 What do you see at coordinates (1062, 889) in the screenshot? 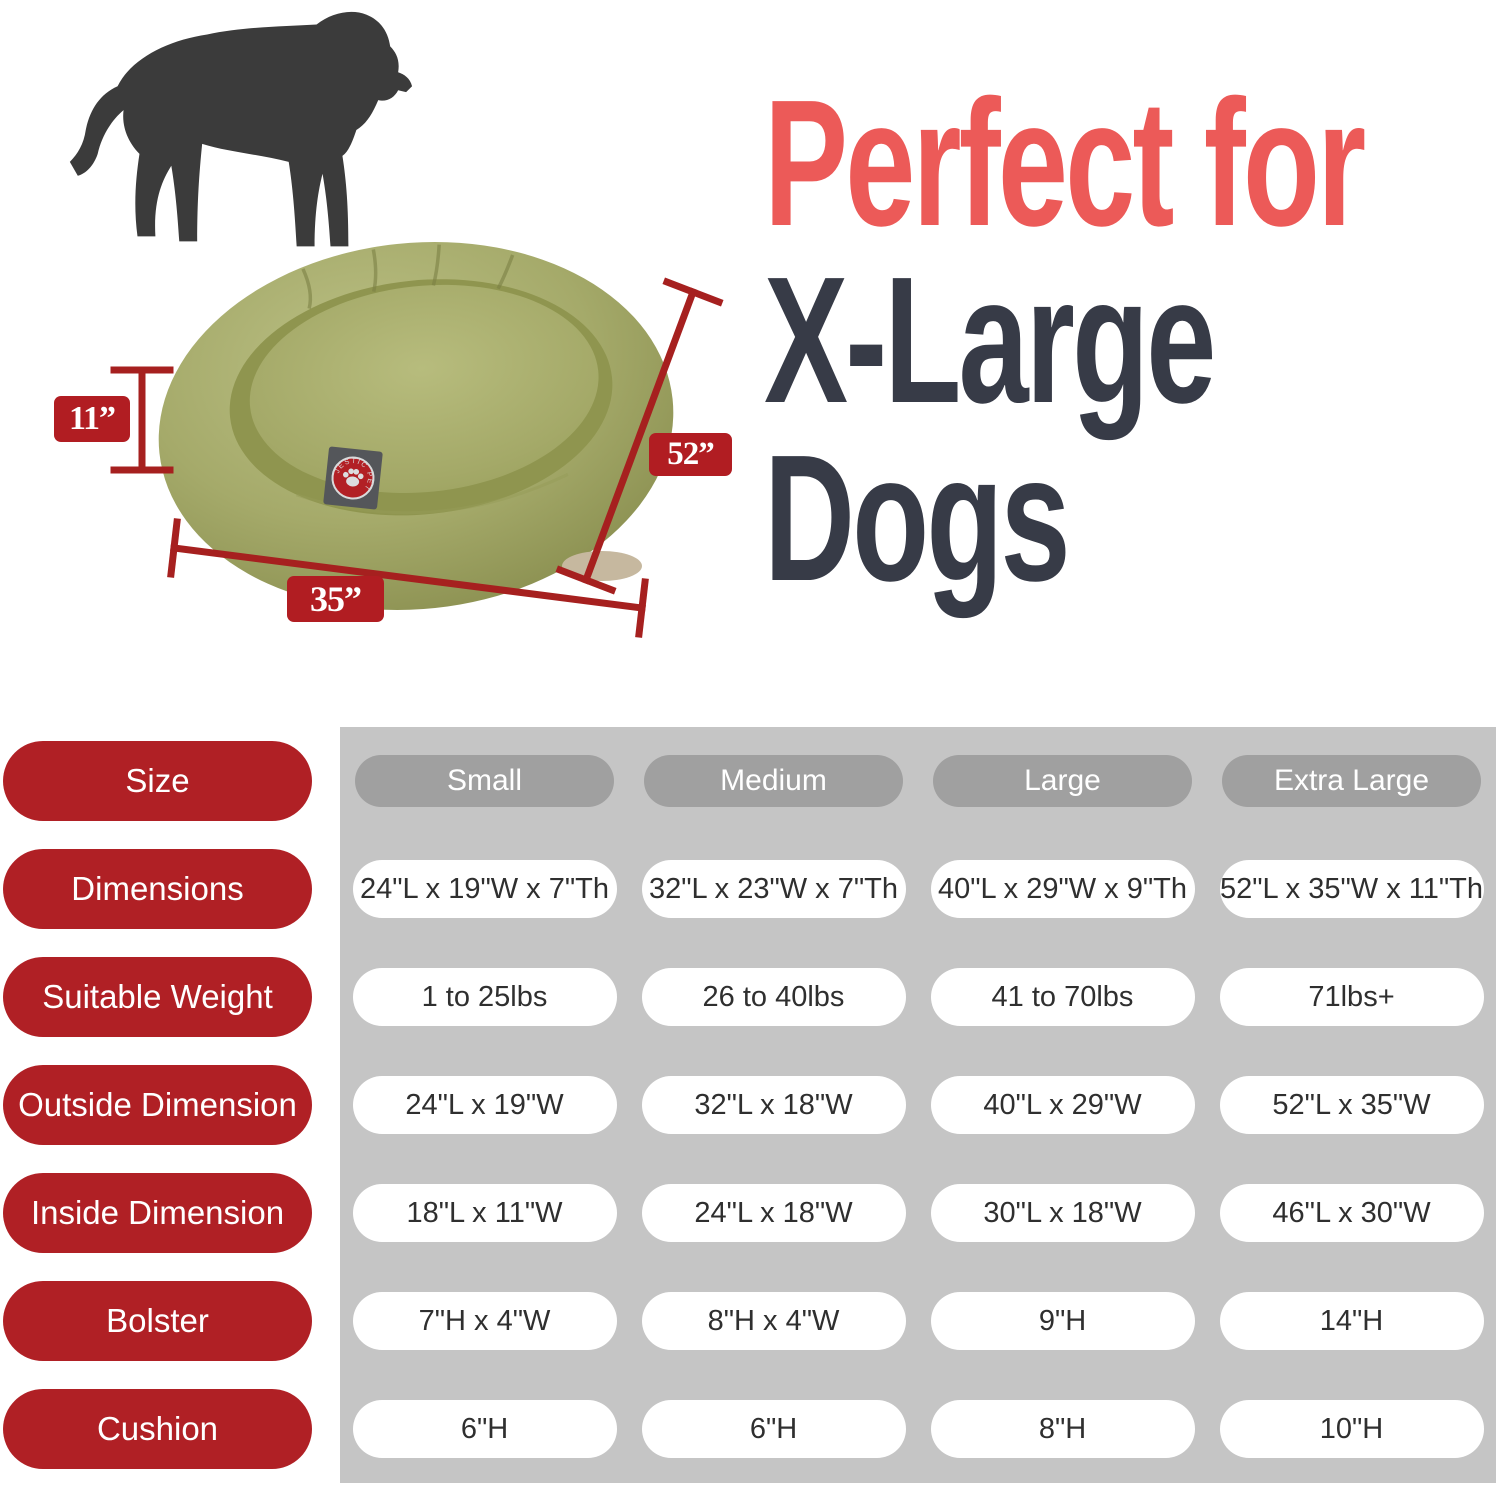
I see `cell-dimensions-large: 40"L x 29"W x 9"Th` at bounding box center [1062, 889].